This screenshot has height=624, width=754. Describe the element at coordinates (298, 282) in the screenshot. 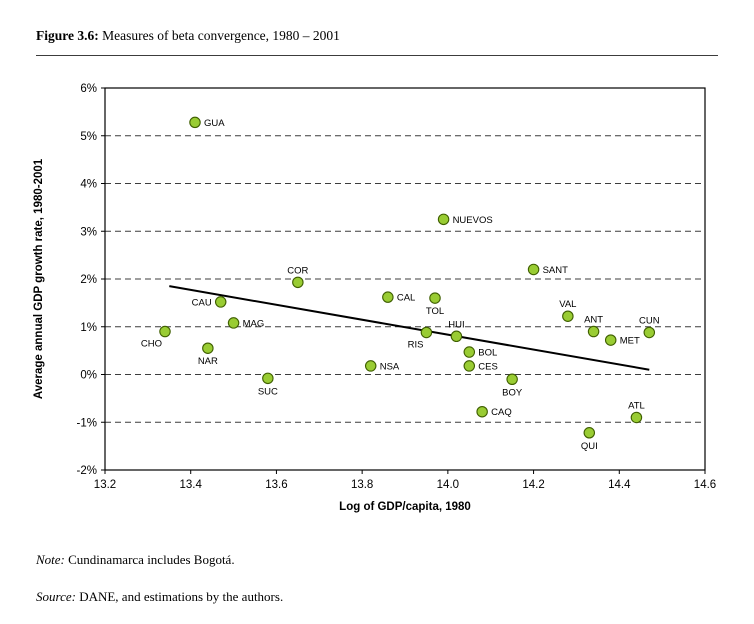

I see `data-point-COR` at that location.